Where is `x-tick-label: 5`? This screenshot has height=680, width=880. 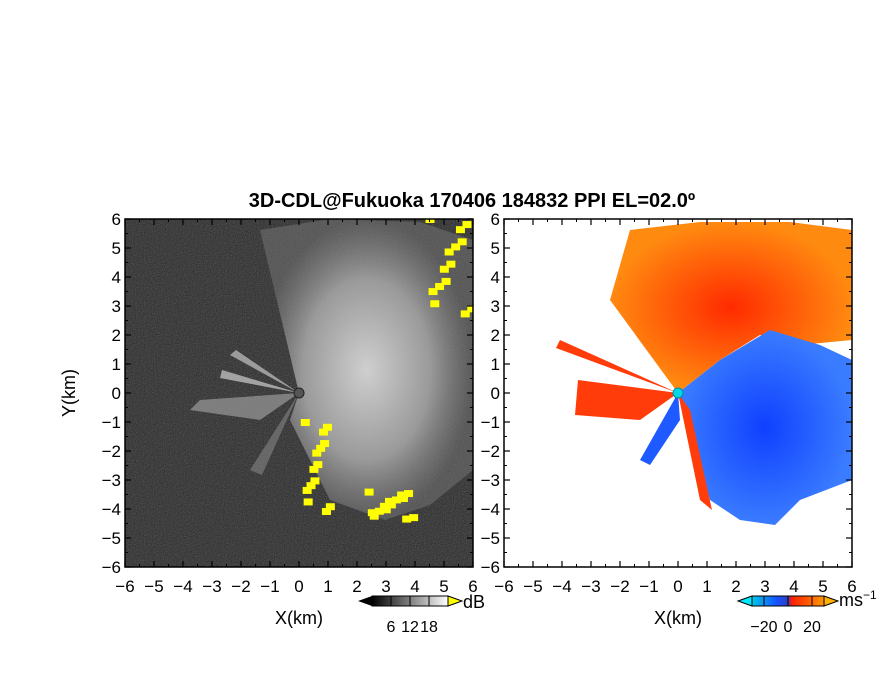
x-tick-label: 5 is located at coordinates (822, 586).